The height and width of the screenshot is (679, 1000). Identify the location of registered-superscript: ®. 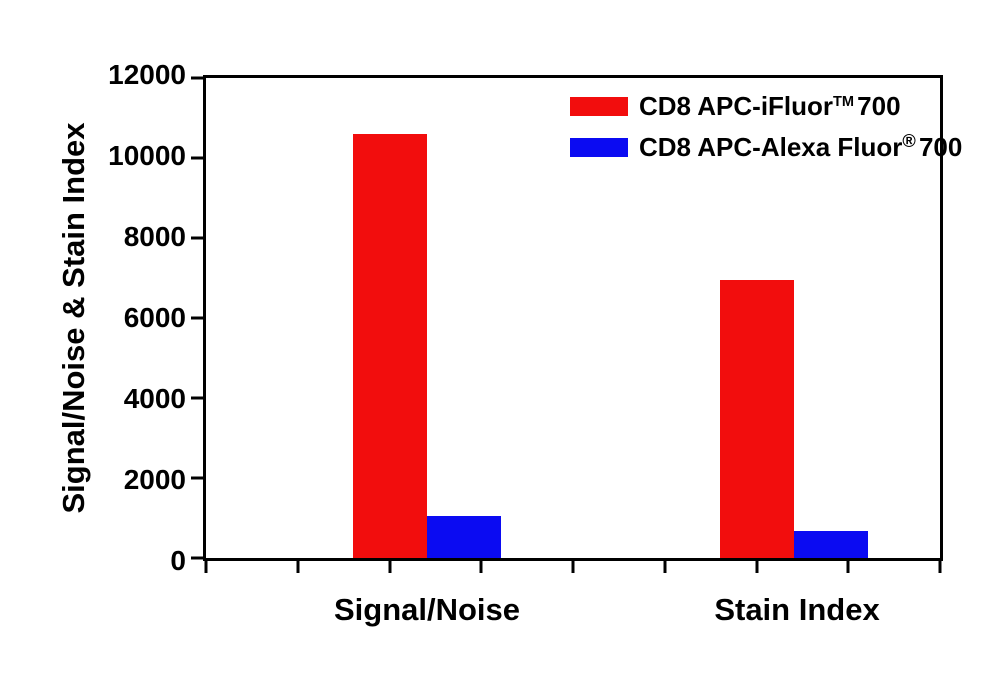
(909, 140).